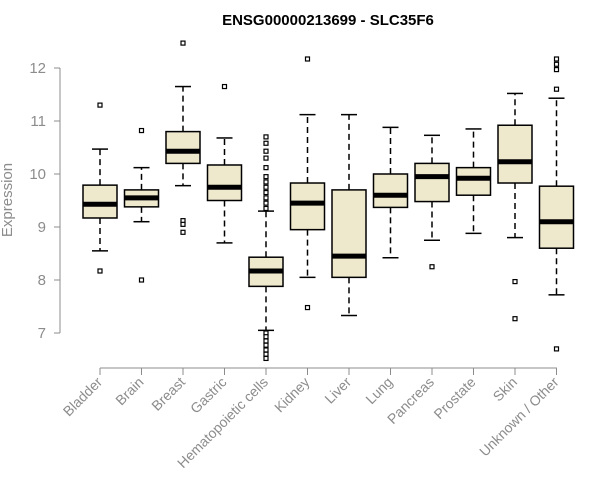 The width and height of the screenshot is (600, 500). I want to click on y-tick-label: 7, so click(42, 333).